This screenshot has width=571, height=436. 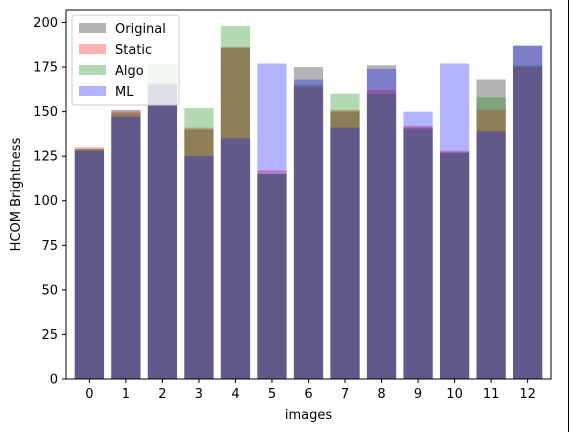 I want to click on y-tick-label: 25, so click(x=49, y=335).